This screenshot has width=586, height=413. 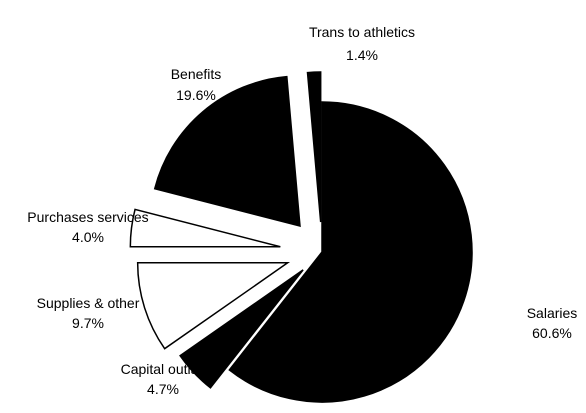 I want to click on slice-category-label: Purchases services, so click(x=87, y=217).